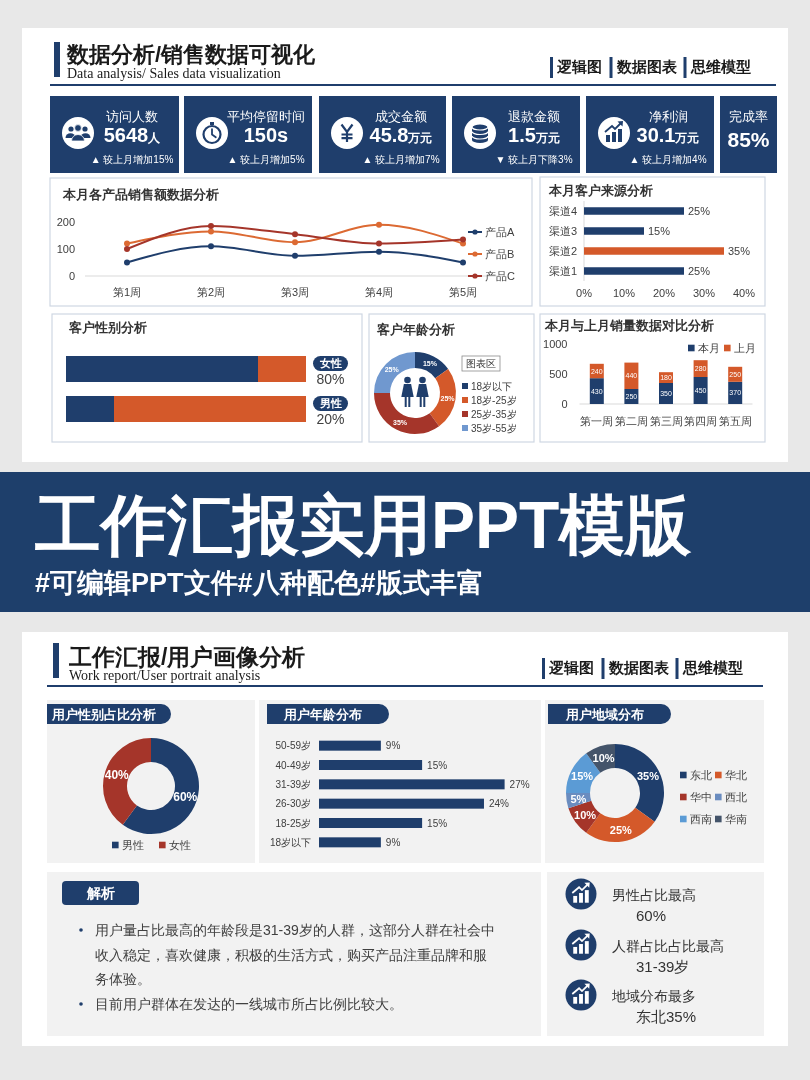  I want to click on text: ▲ 较上月增加7%, so click(401, 159).